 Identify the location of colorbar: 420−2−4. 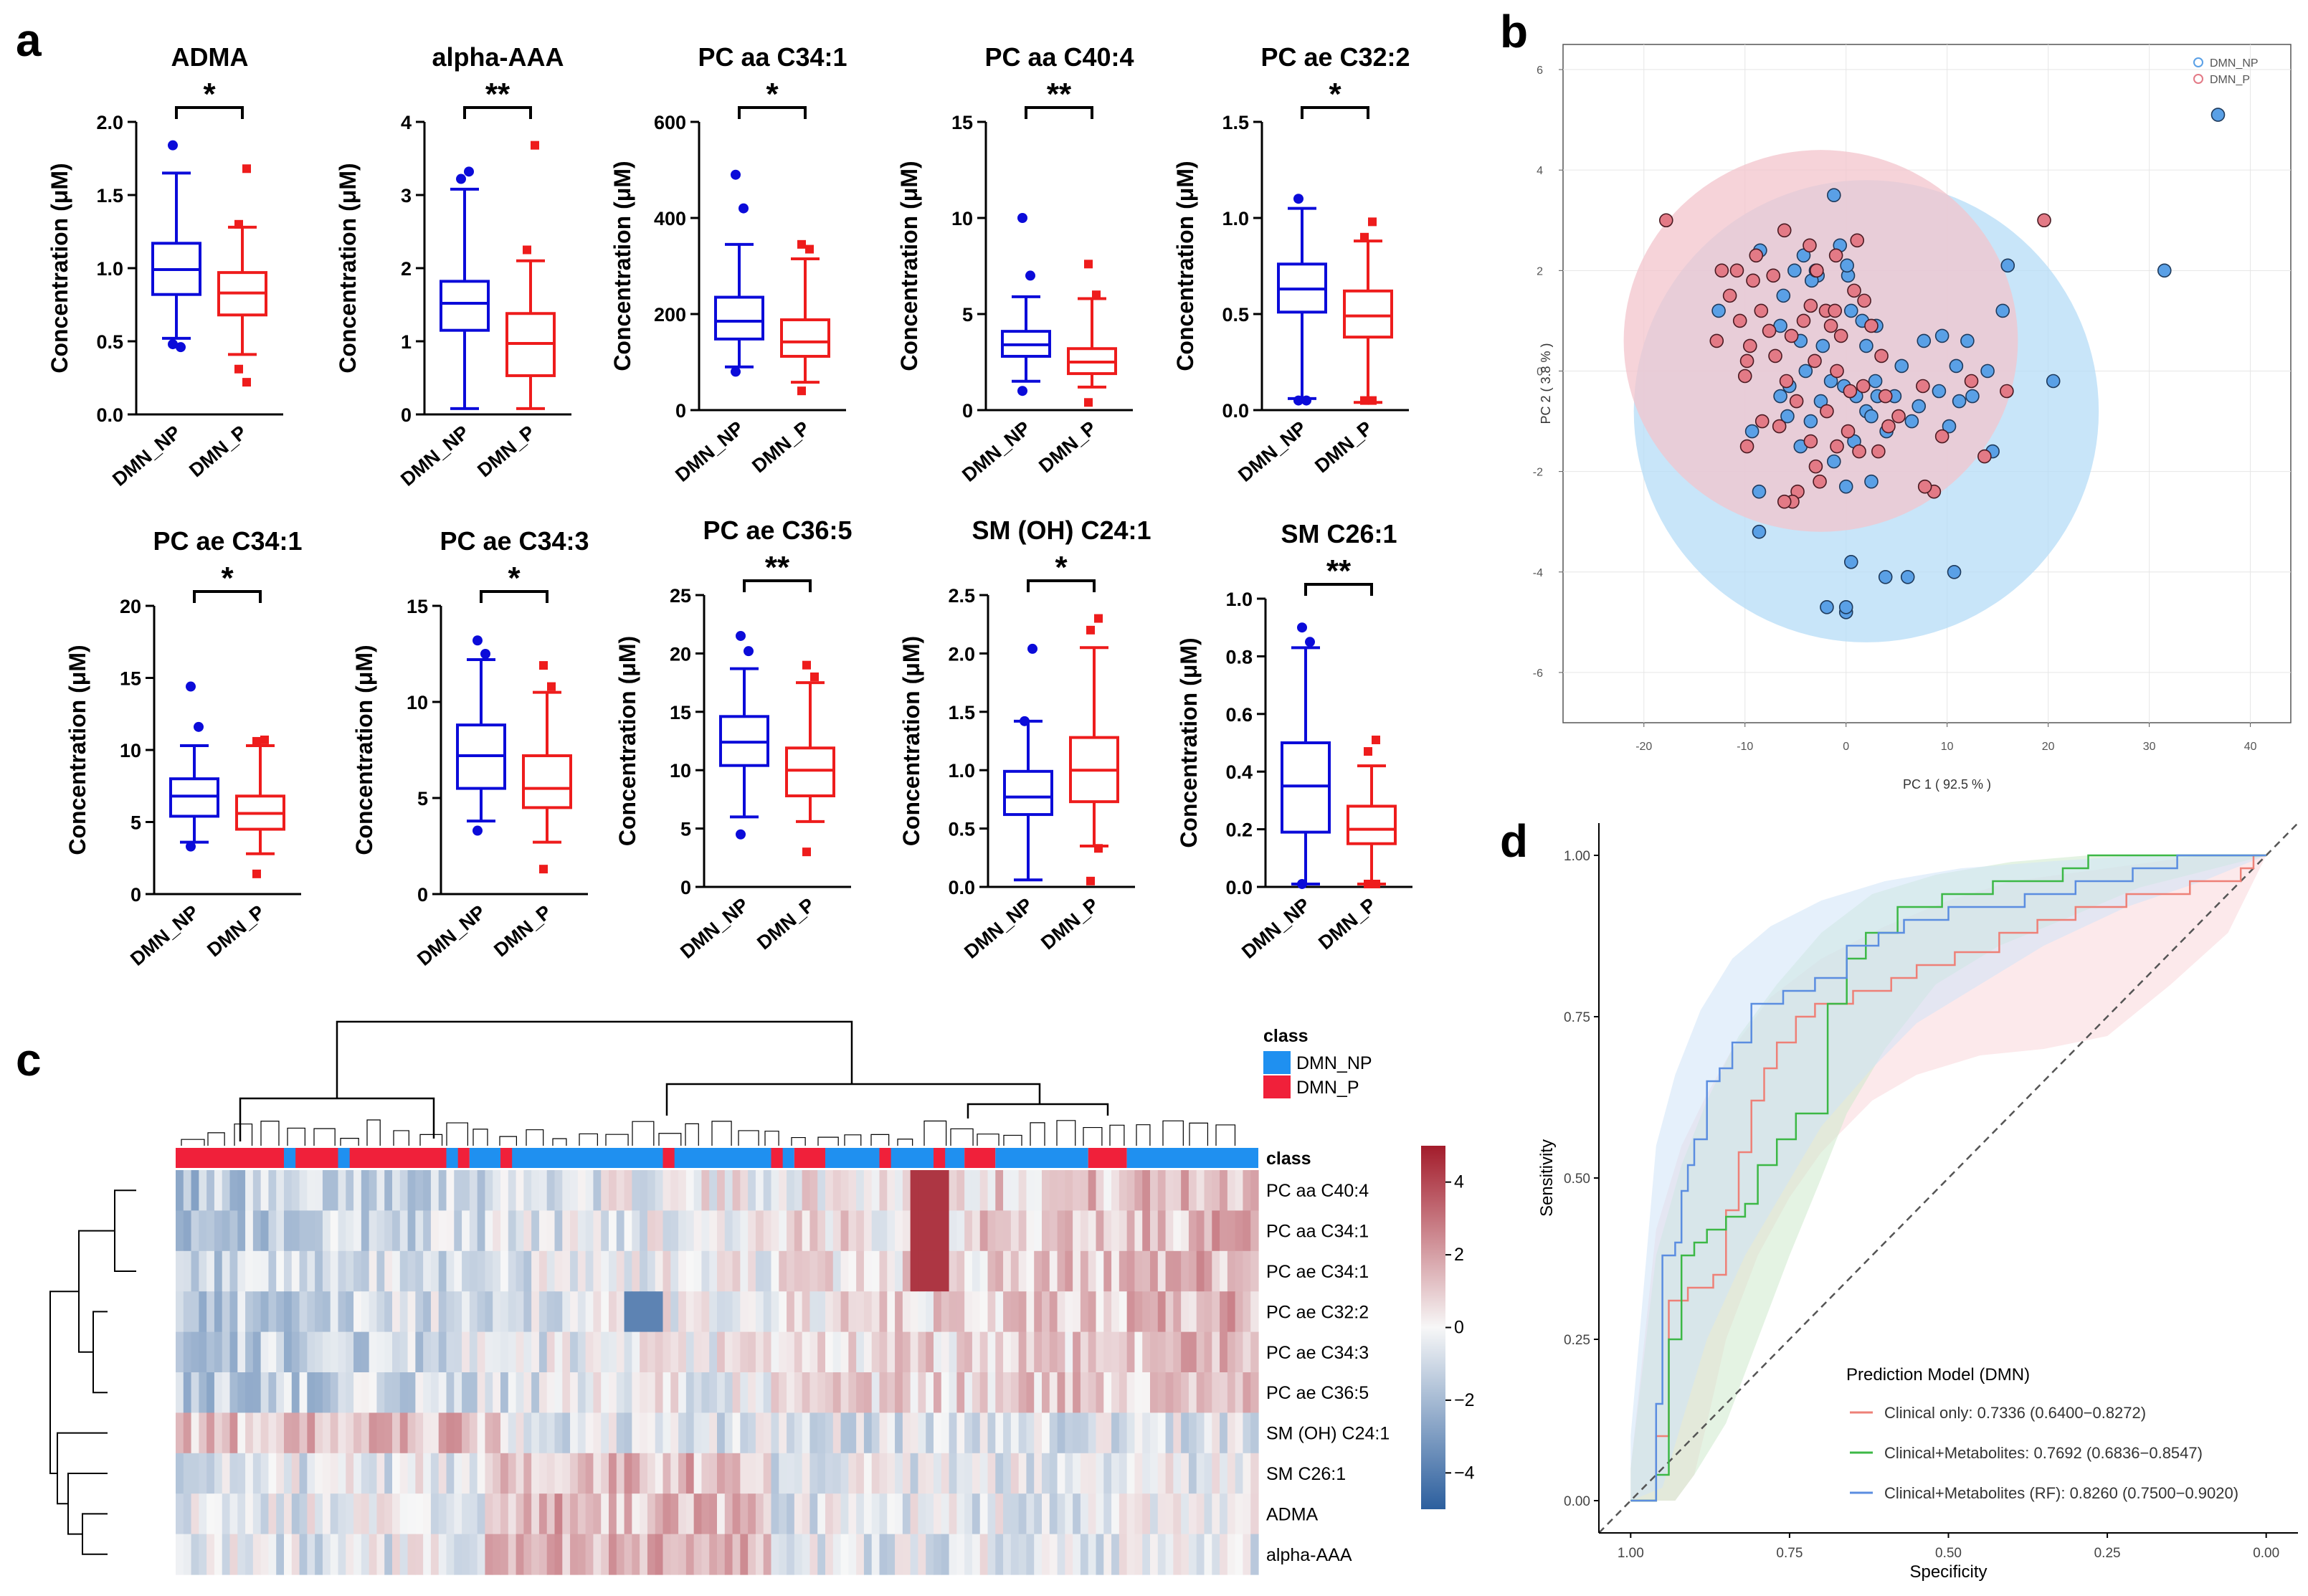
(1448, 1327).